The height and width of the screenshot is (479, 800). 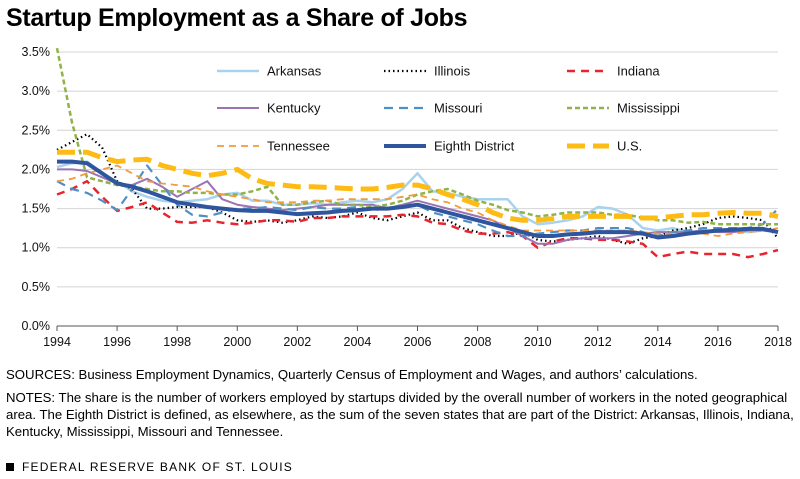 What do you see at coordinates (778, 342) in the screenshot?
I see `x-tick-label: 2018` at bounding box center [778, 342].